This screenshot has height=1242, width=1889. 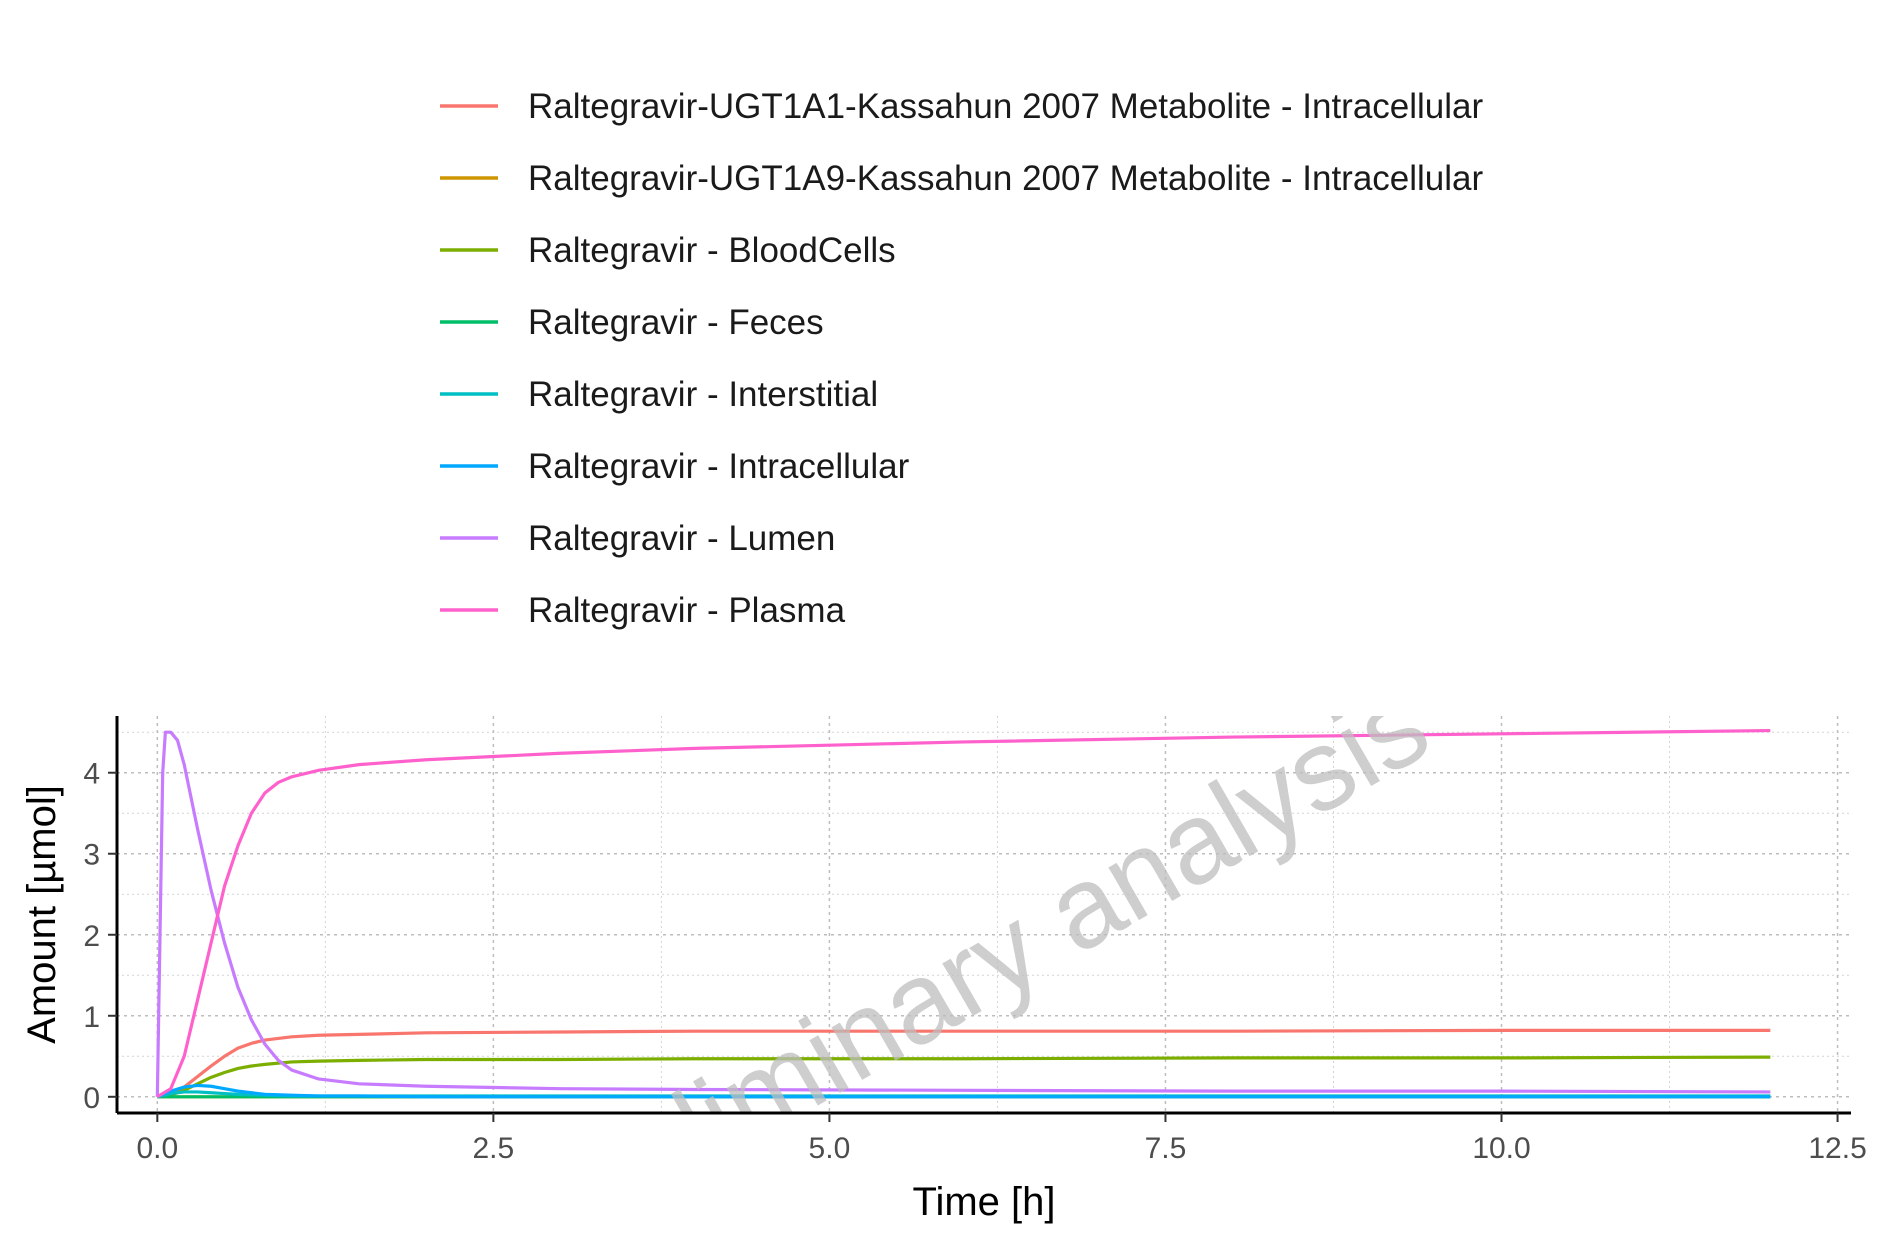 I want to click on legend-label: Raltegravir - Feces, so click(x=676, y=322).